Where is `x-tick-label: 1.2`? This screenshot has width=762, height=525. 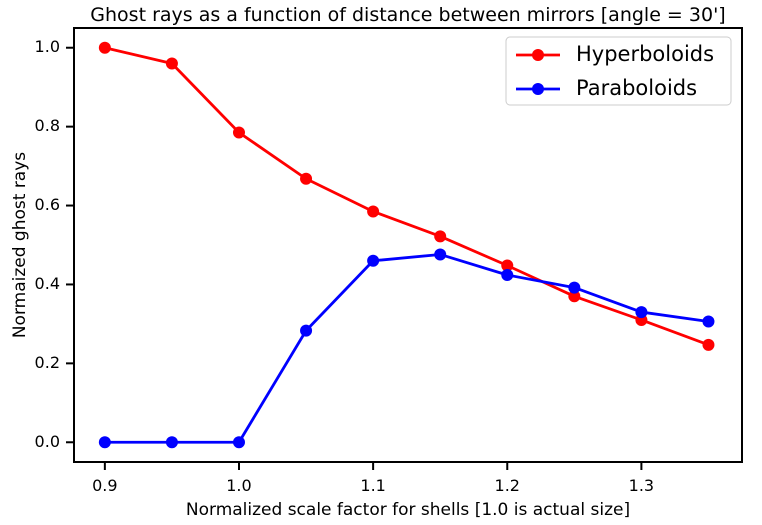 x-tick-label: 1.2 is located at coordinates (507, 485).